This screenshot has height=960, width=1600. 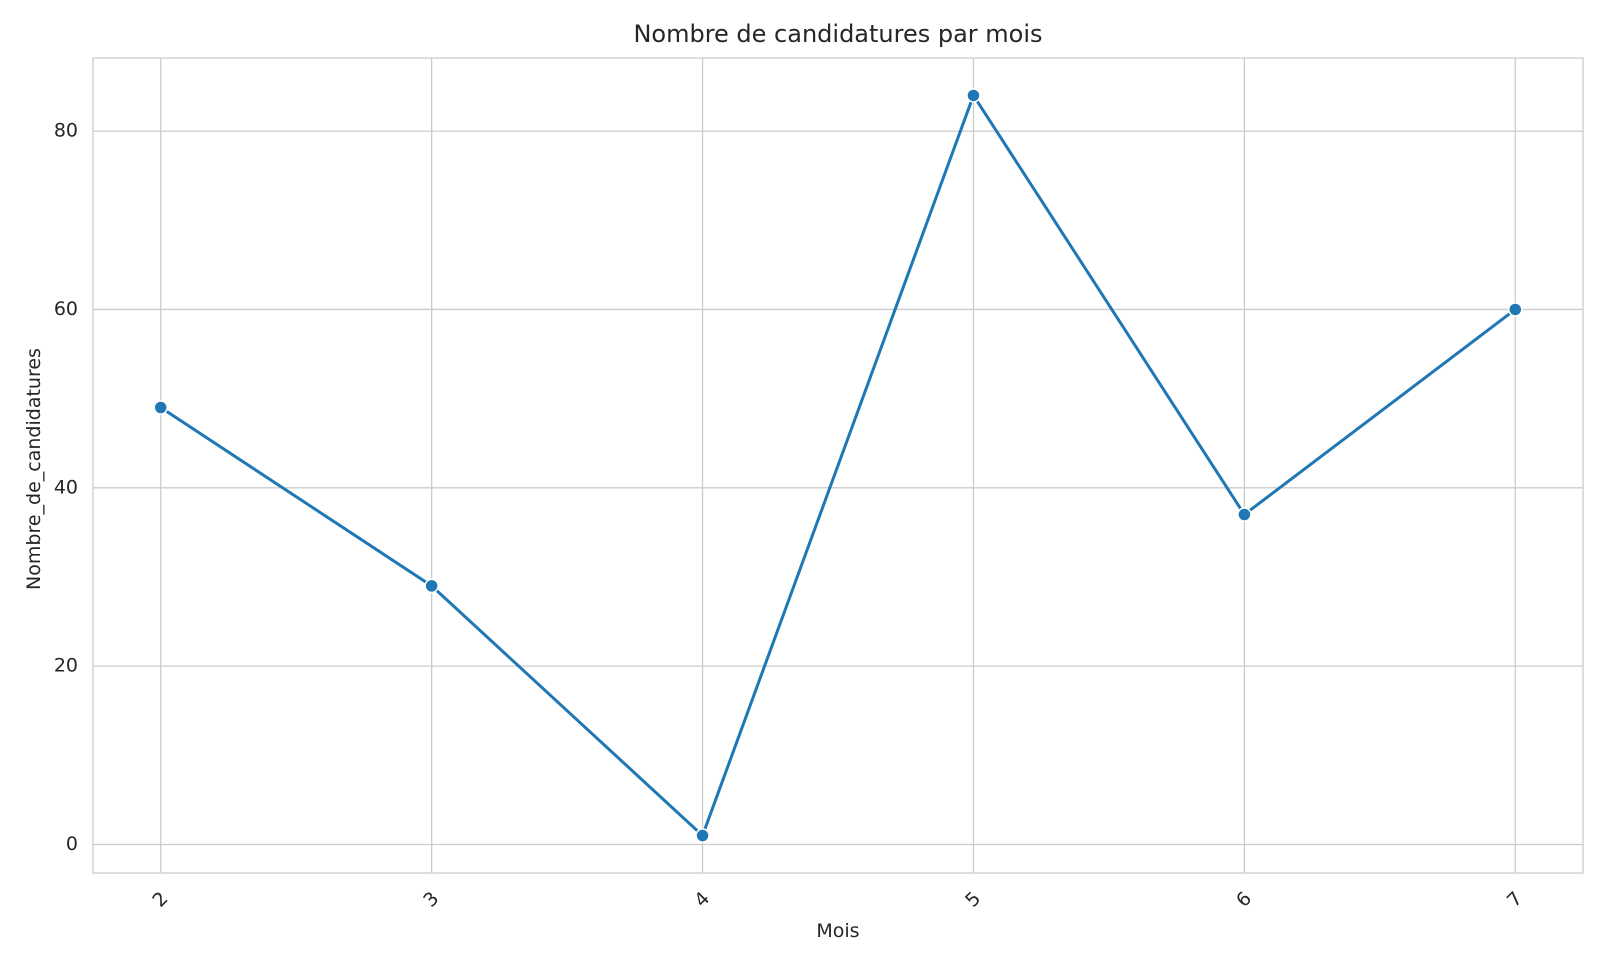 What do you see at coordinates (66, 666) in the screenshot?
I see `y-tick-label: 20` at bounding box center [66, 666].